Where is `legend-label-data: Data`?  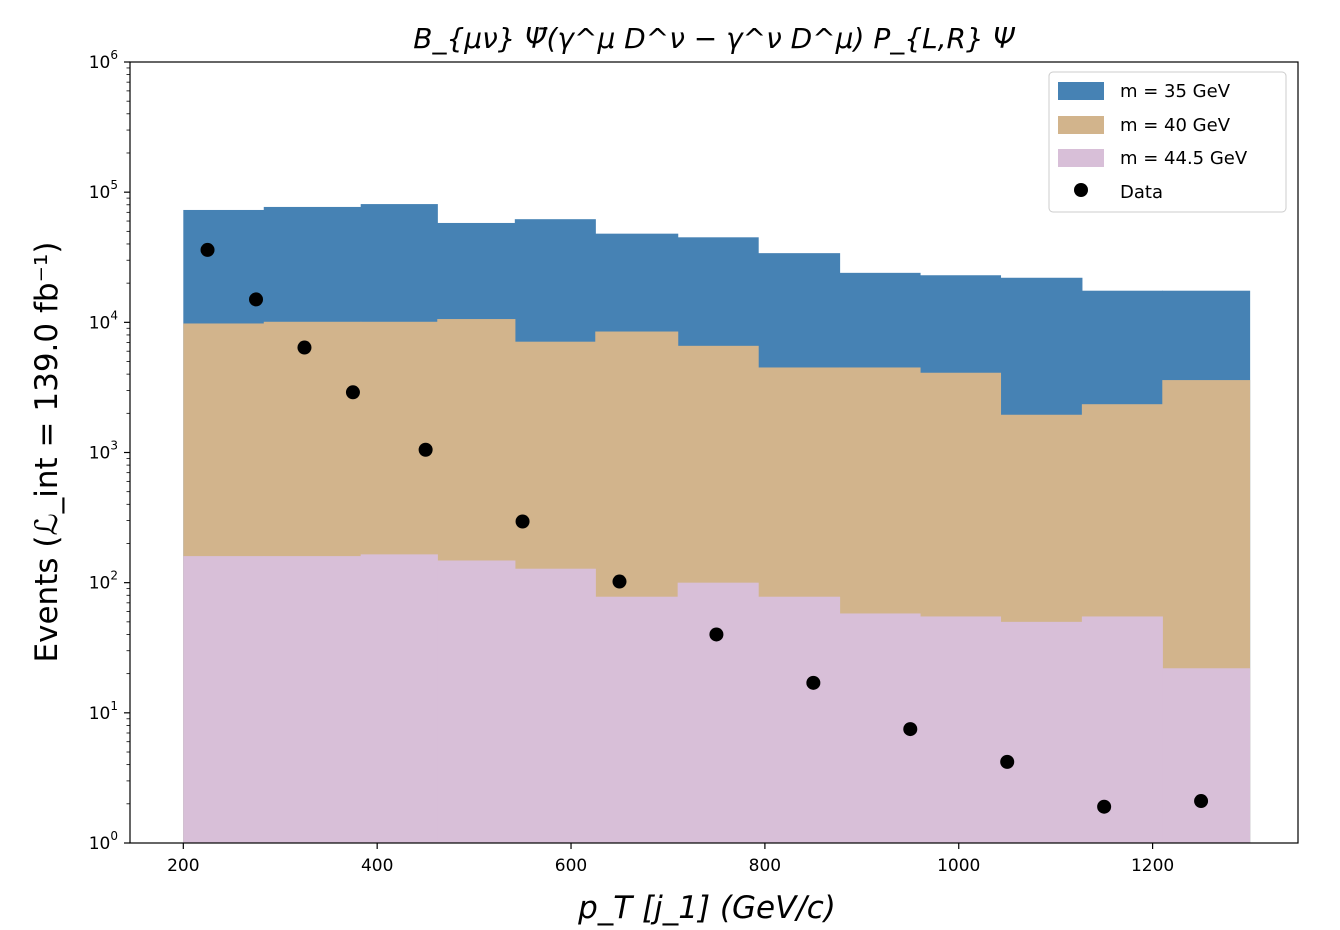 legend-label-data: Data is located at coordinates (1141, 192).